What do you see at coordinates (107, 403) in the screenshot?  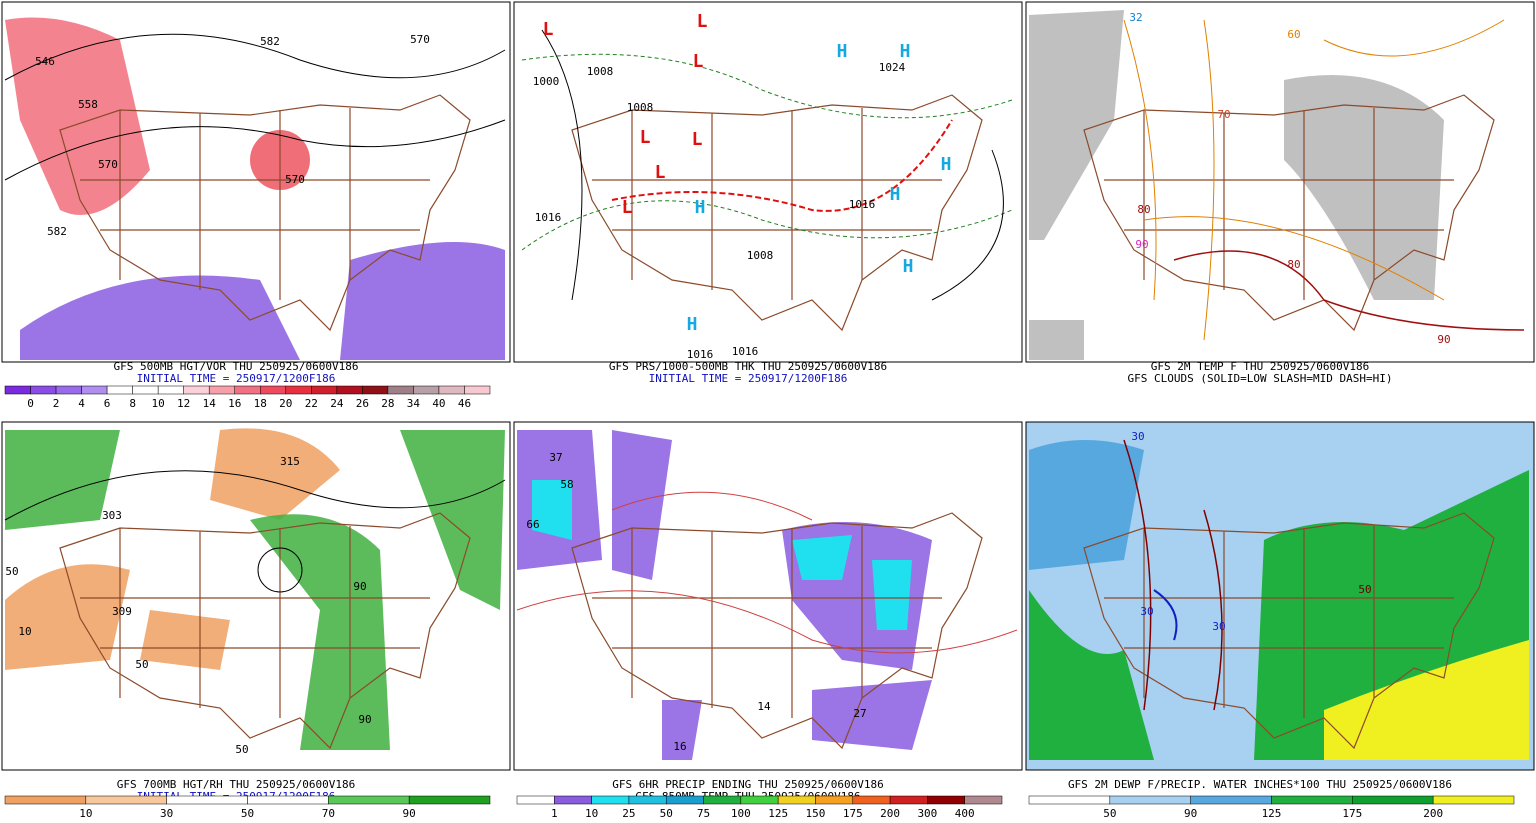 I see `colorbar-label: 6` at bounding box center [107, 403].